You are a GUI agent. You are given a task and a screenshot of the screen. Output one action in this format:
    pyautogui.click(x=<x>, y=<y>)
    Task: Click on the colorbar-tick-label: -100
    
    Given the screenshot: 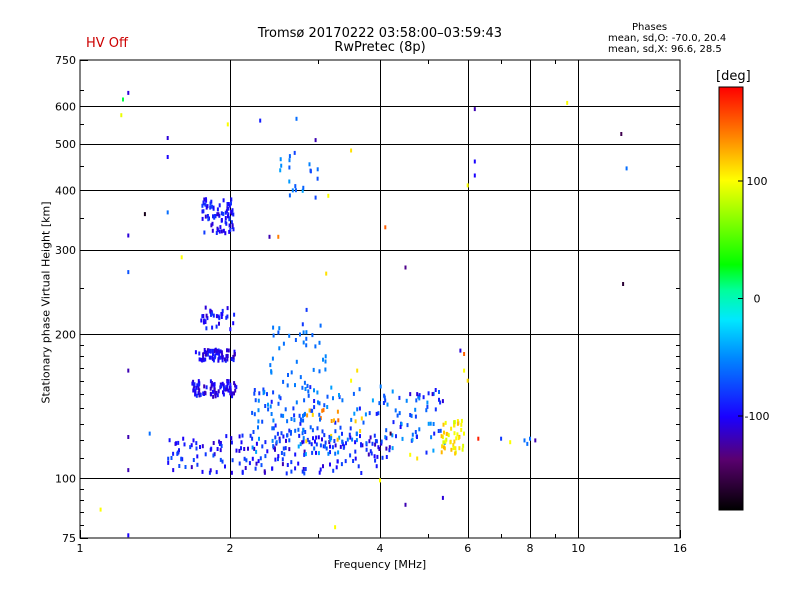 What is the action you would take?
    pyautogui.click(x=757, y=416)
    